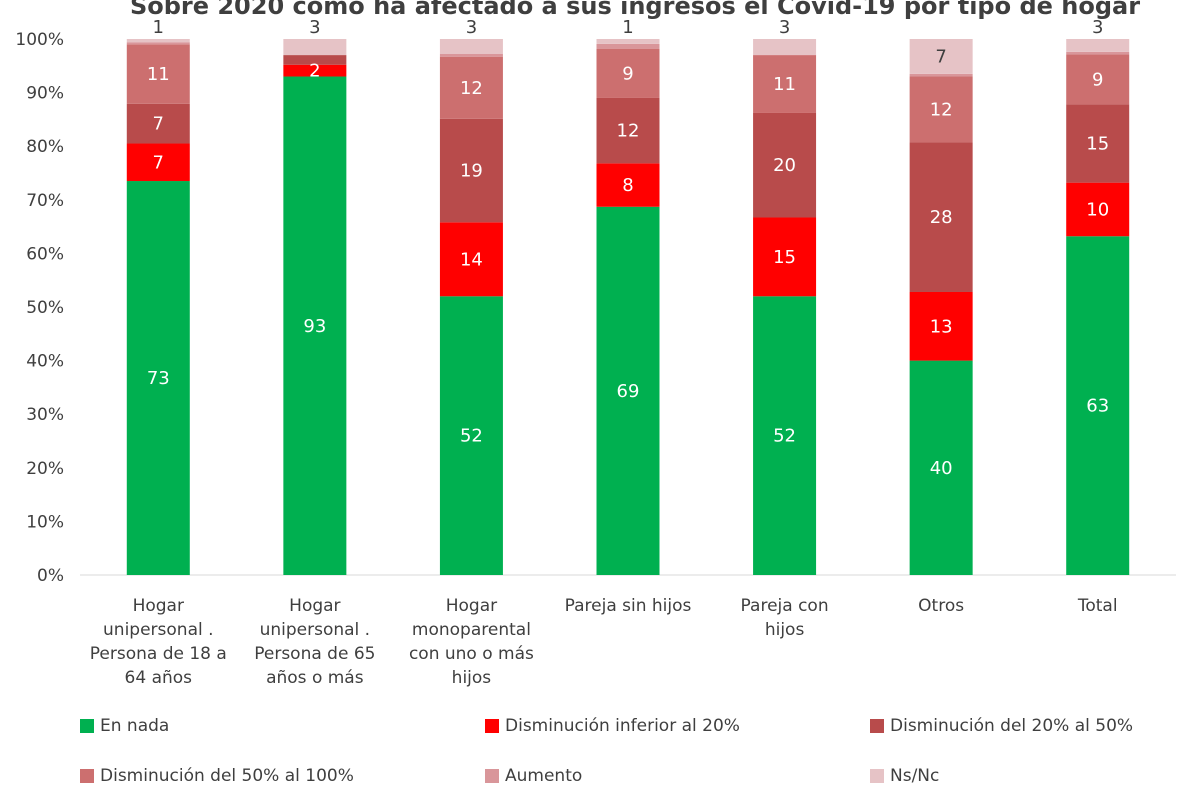  Describe the element at coordinates (45, 469) in the screenshot. I see `y-tick-label: 20%` at that location.